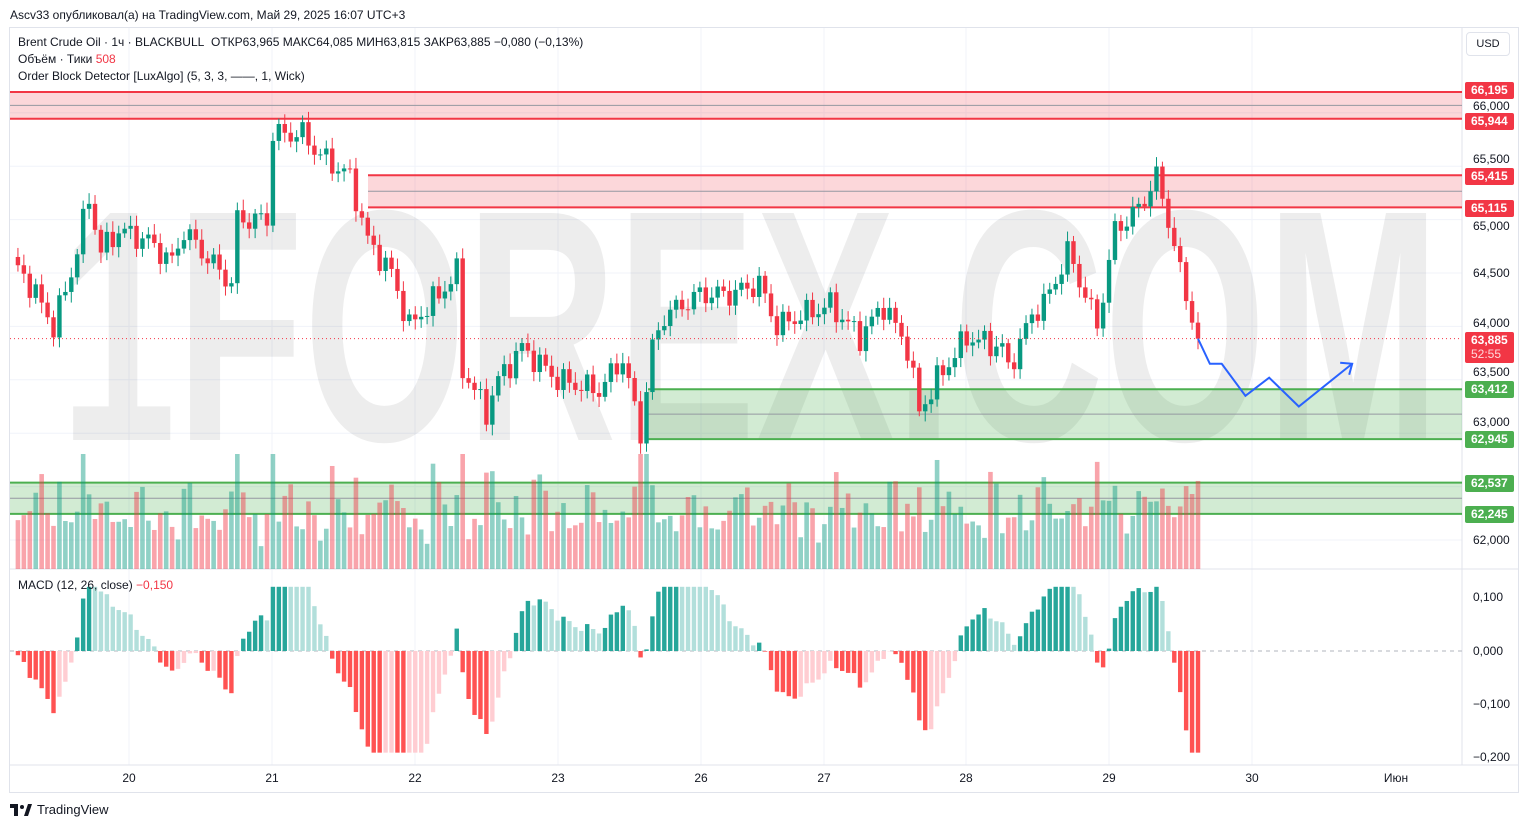 The height and width of the screenshot is (828, 1528). Describe the element at coordinates (1491, 372) in the screenshot. I see `price-tick: 63,500` at that location.